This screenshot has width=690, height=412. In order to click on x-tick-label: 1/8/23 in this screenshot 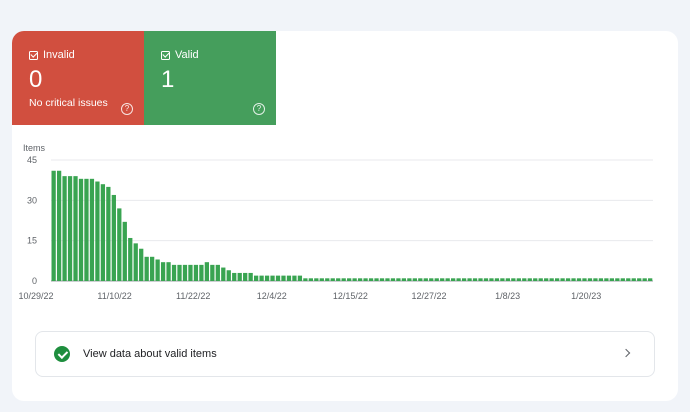, I will do `click(507, 296)`.